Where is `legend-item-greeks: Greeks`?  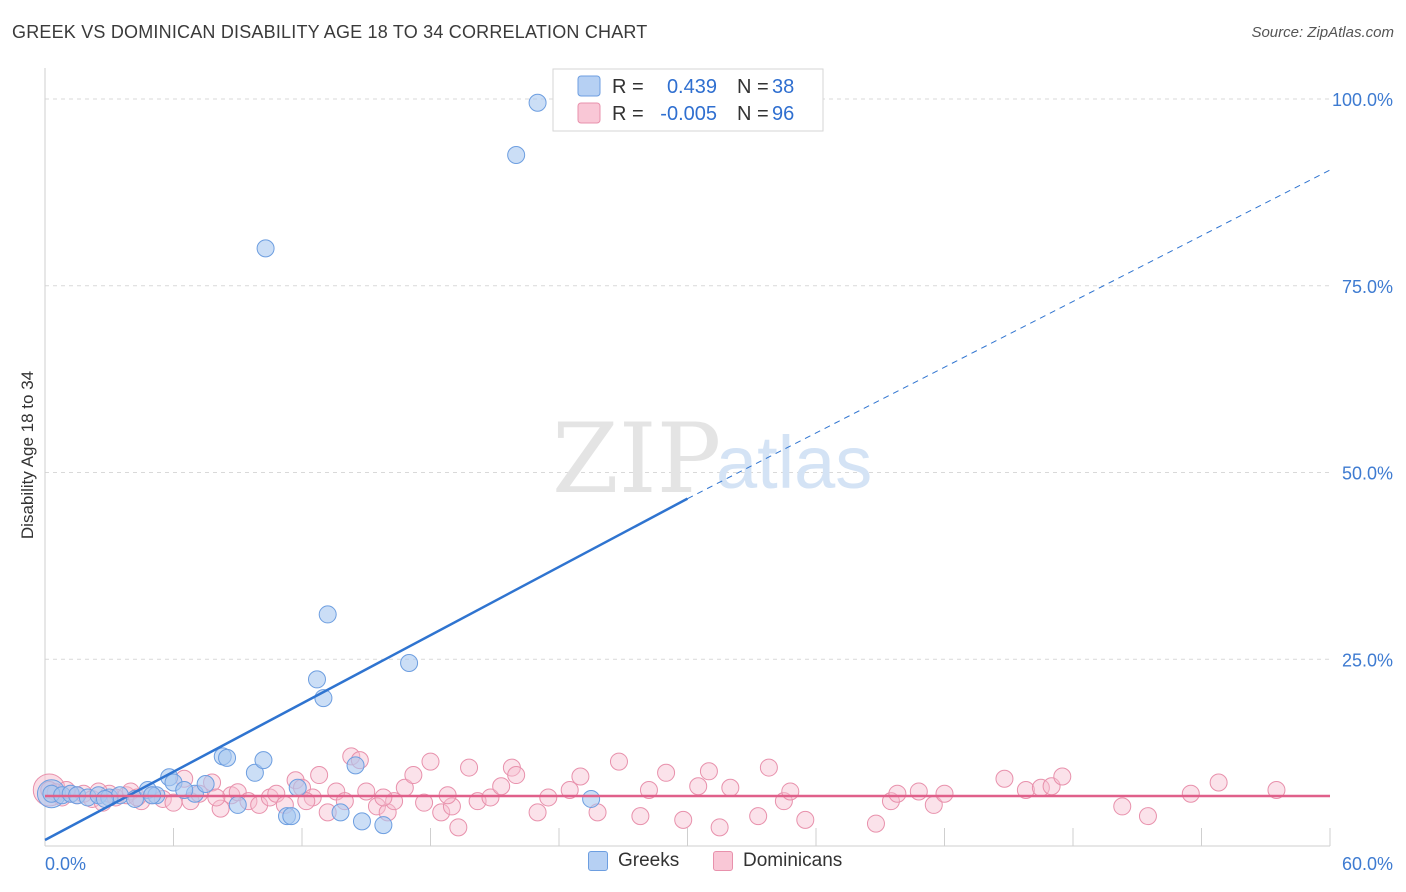 legend-item-greeks: Greeks is located at coordinates (633, 861).